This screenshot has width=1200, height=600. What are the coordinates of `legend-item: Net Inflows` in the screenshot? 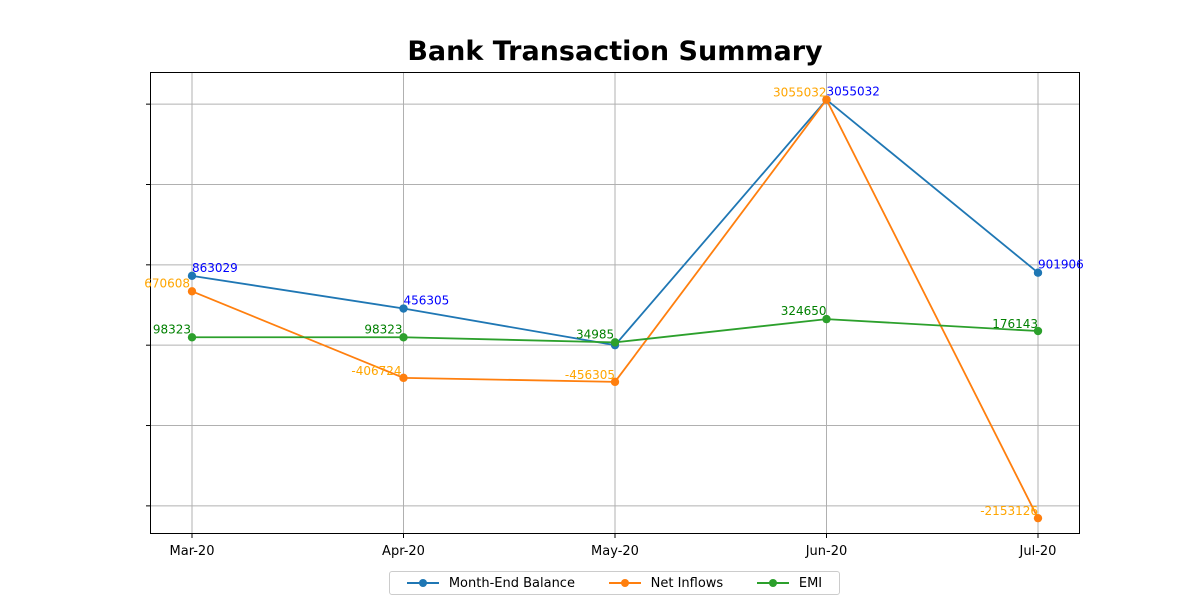 It's located at (666, 583).